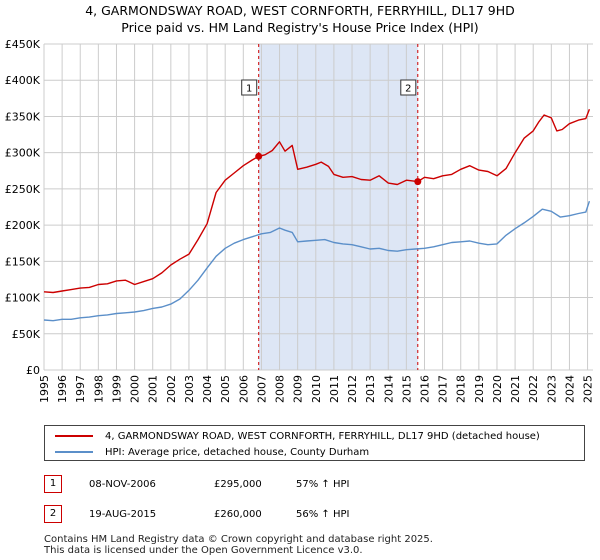 This screenshot has width=600, height=560. What do you see at coordinates (23, 189) in the screenshot?
I see `y-tick-label: £250K` at bounding box center [23, 189].